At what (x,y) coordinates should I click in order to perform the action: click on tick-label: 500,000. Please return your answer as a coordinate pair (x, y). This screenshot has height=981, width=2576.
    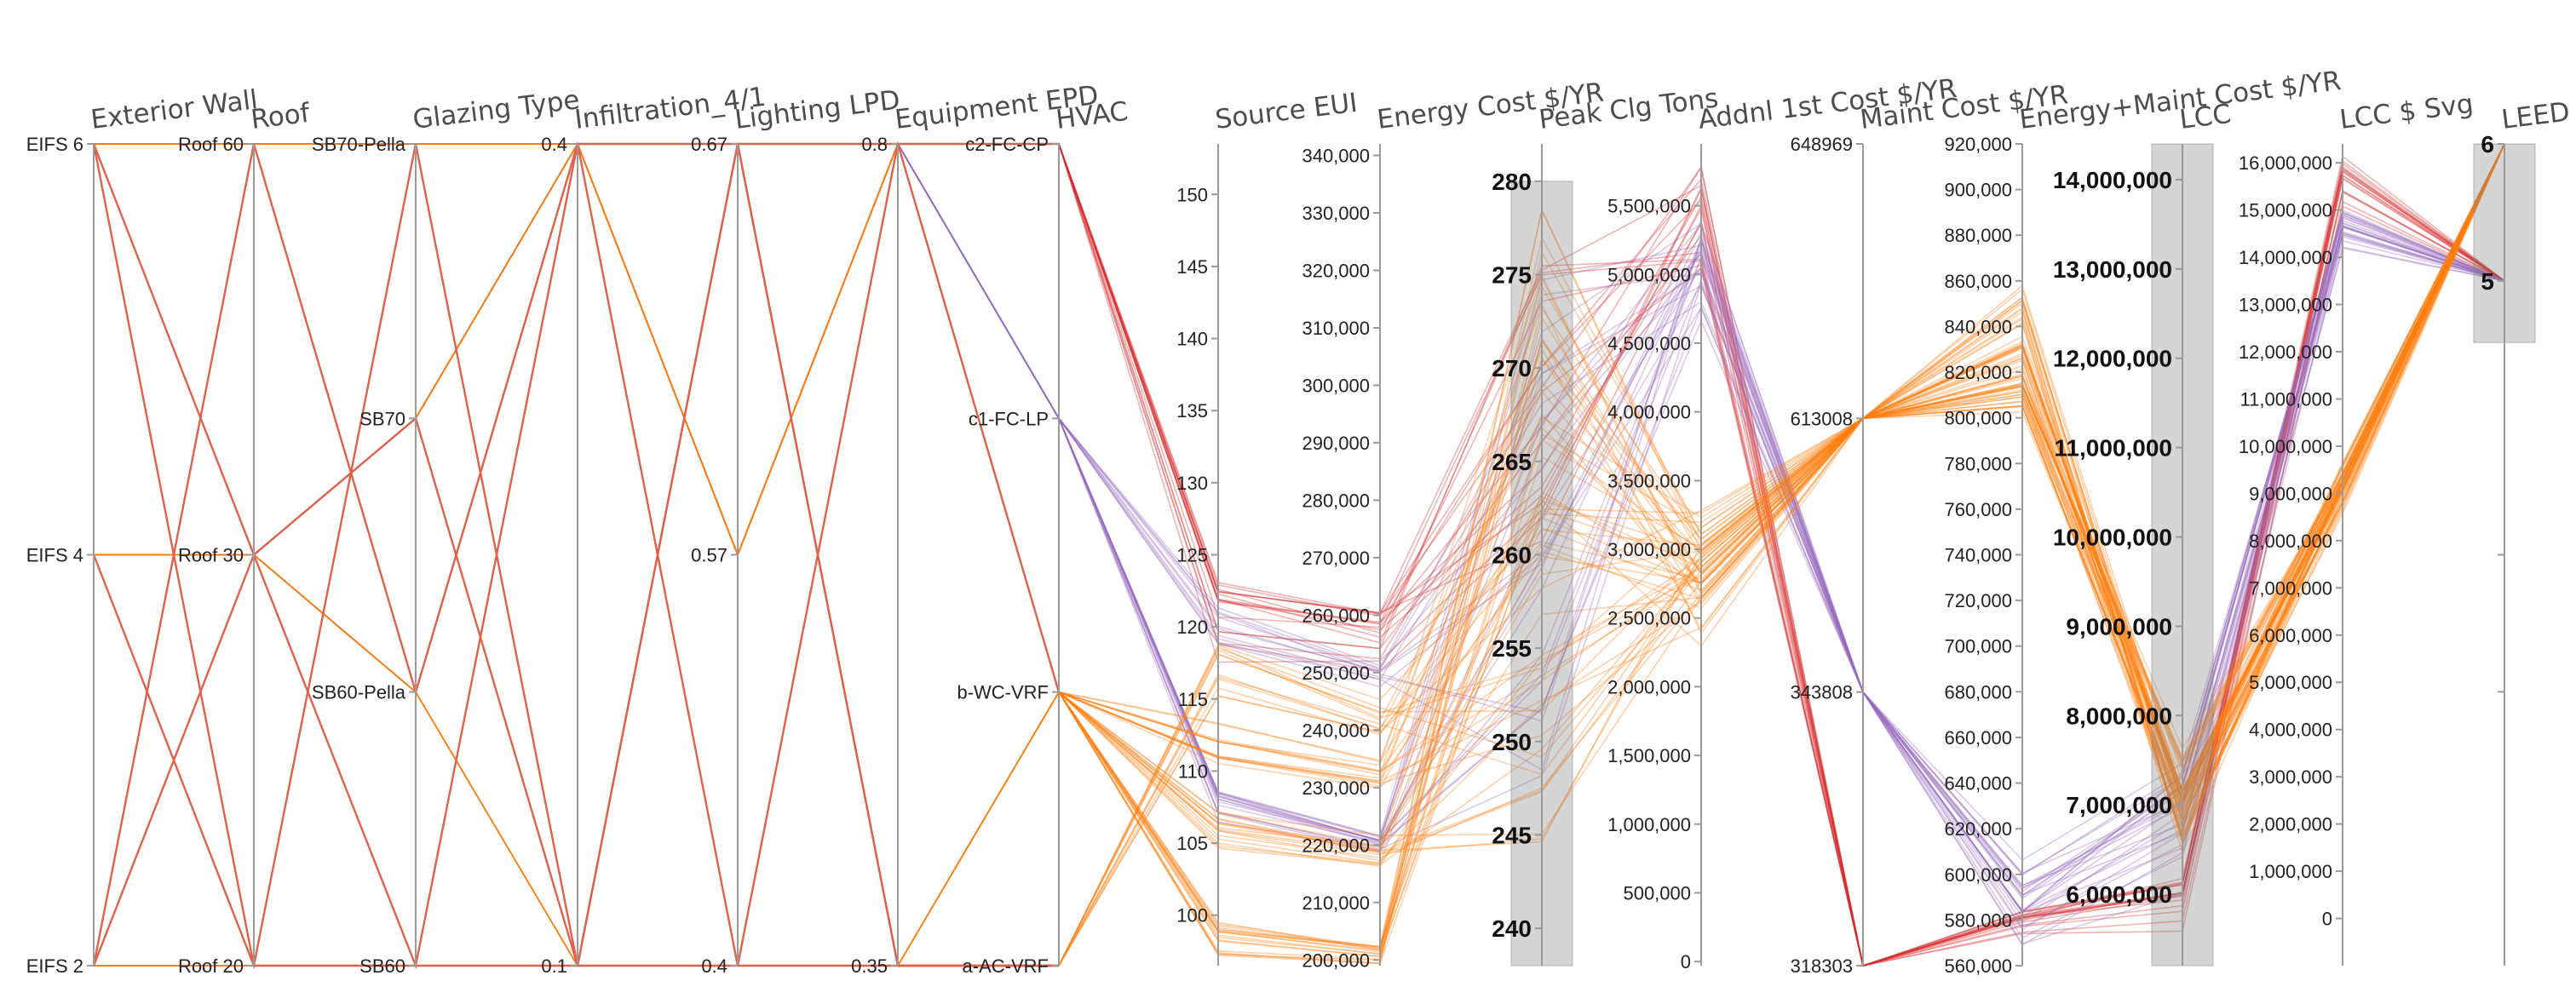
    Looking at the image, I should click on (1657, 893).